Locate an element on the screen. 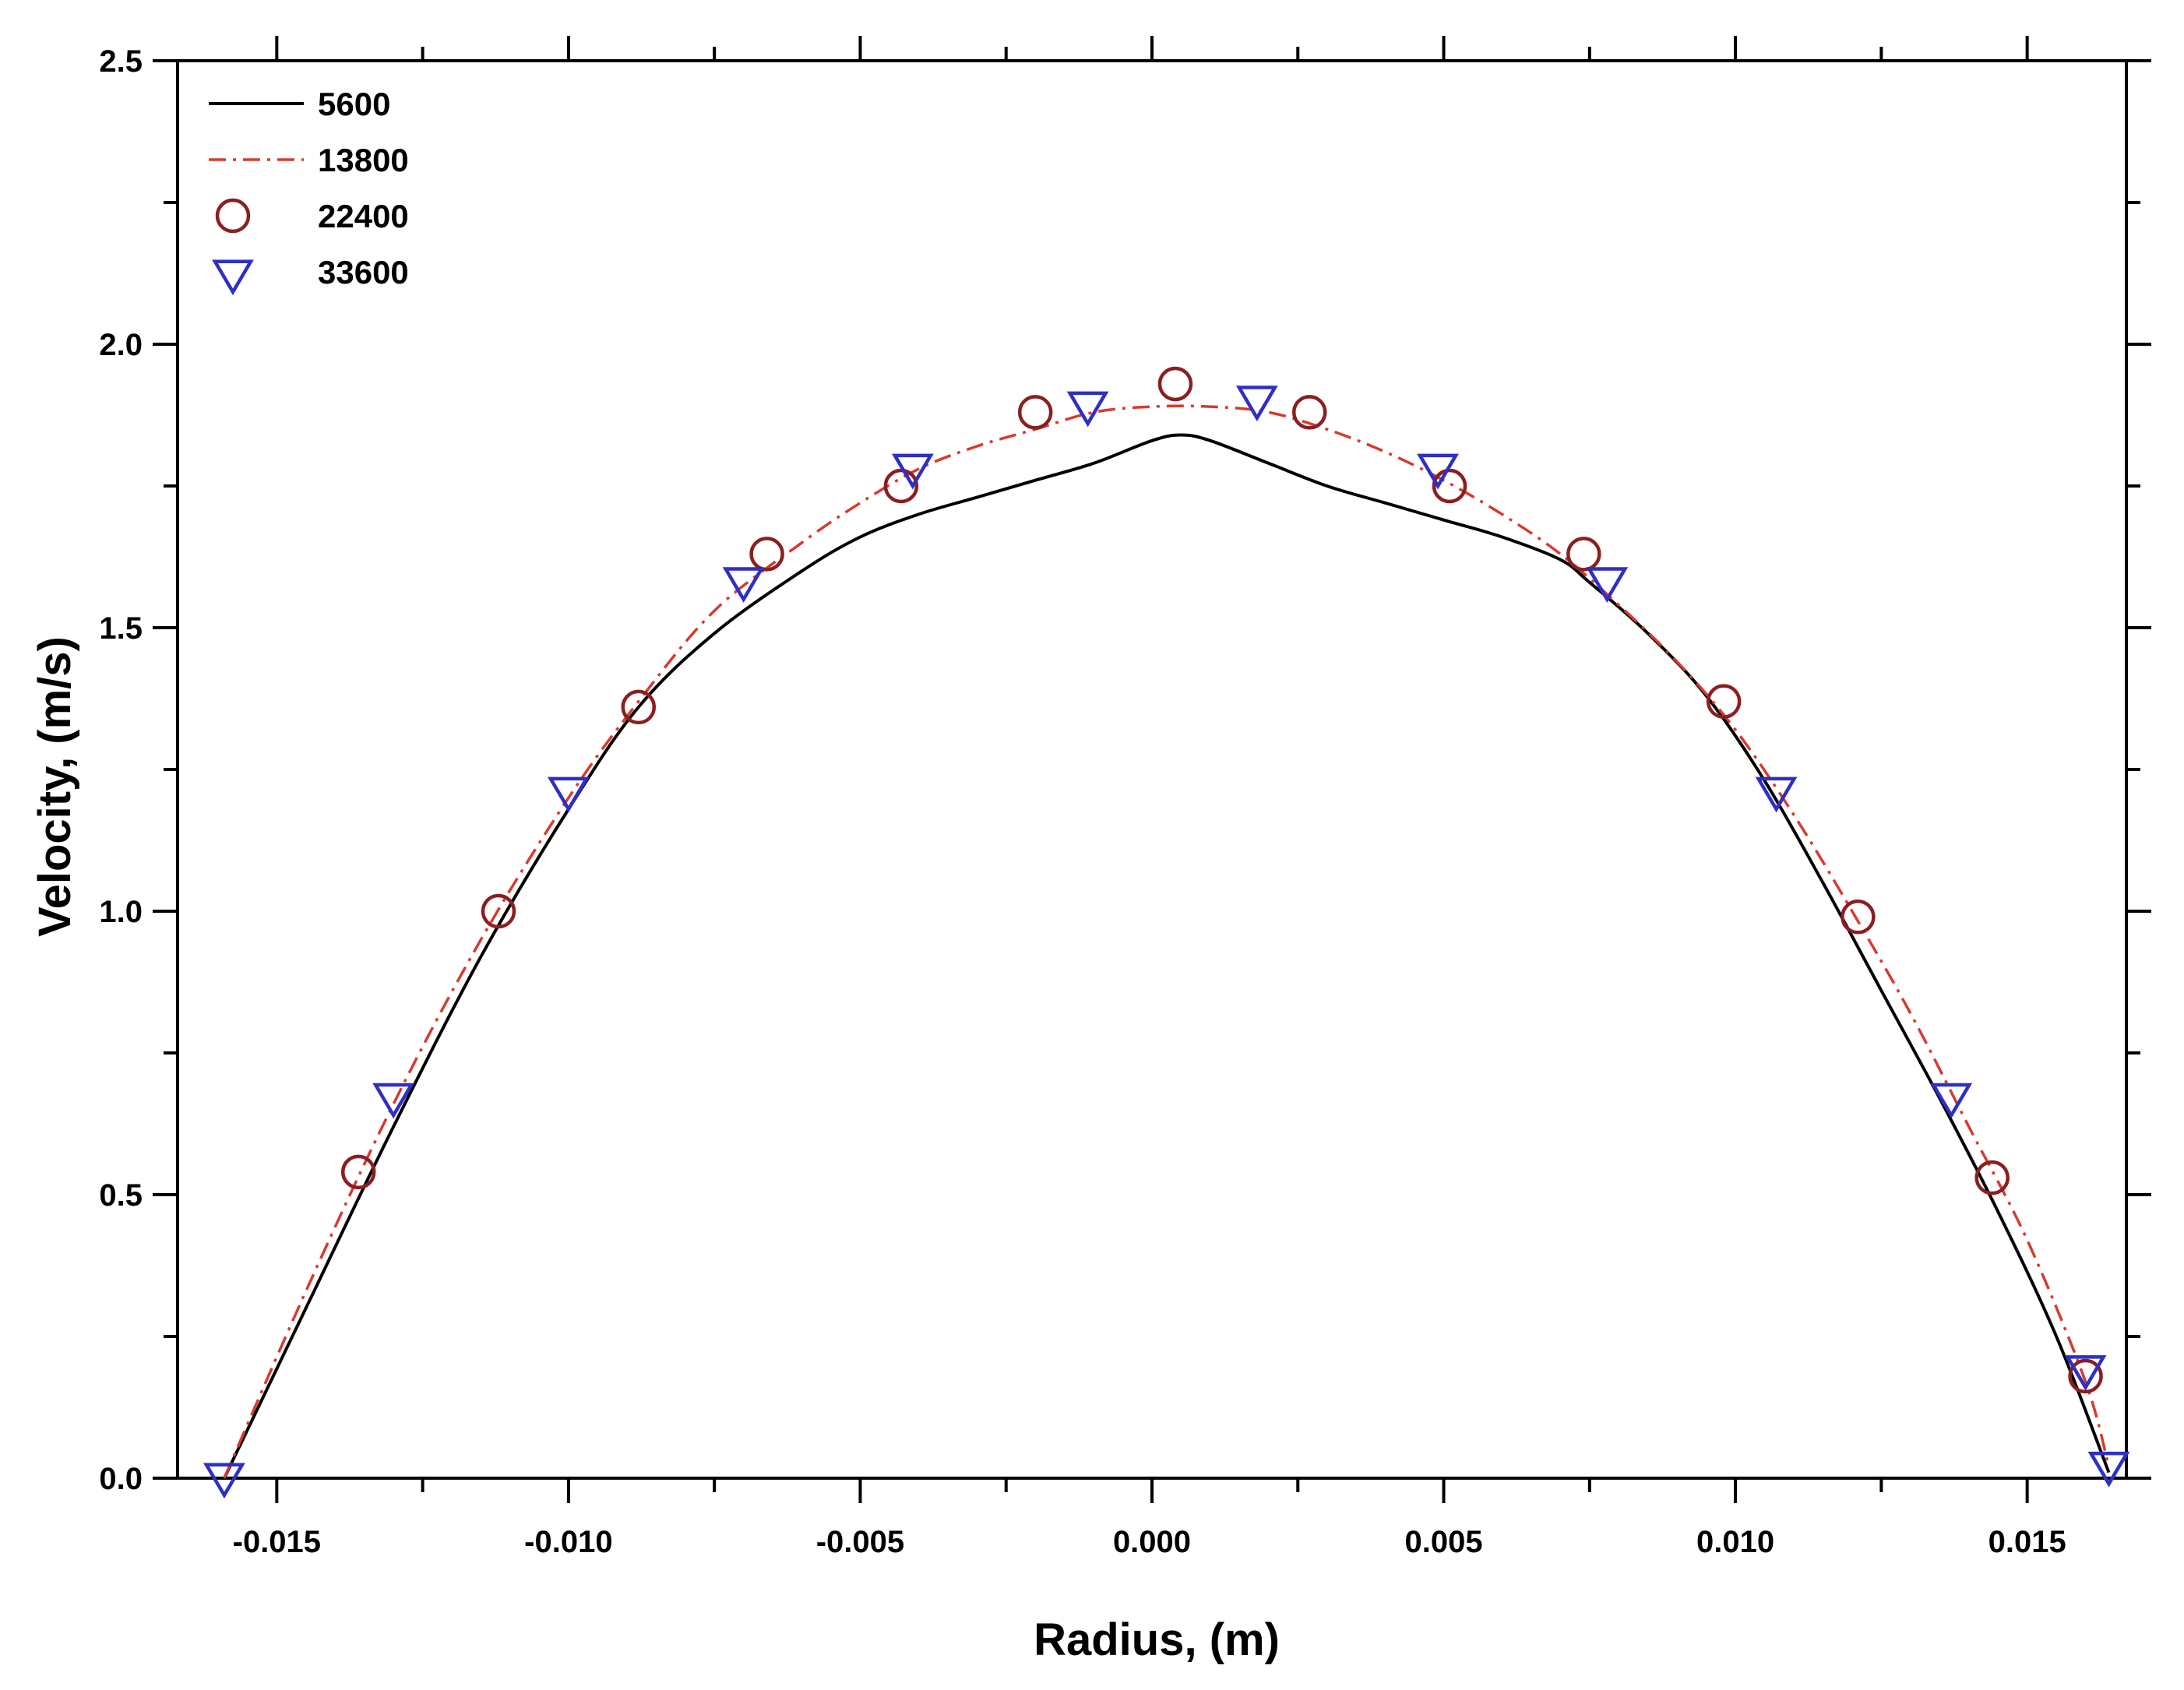 Image resolution: width=2184 pixels, height=1690 pixels. legend-item-5600: 5600 is located at coordinates (299, 104).